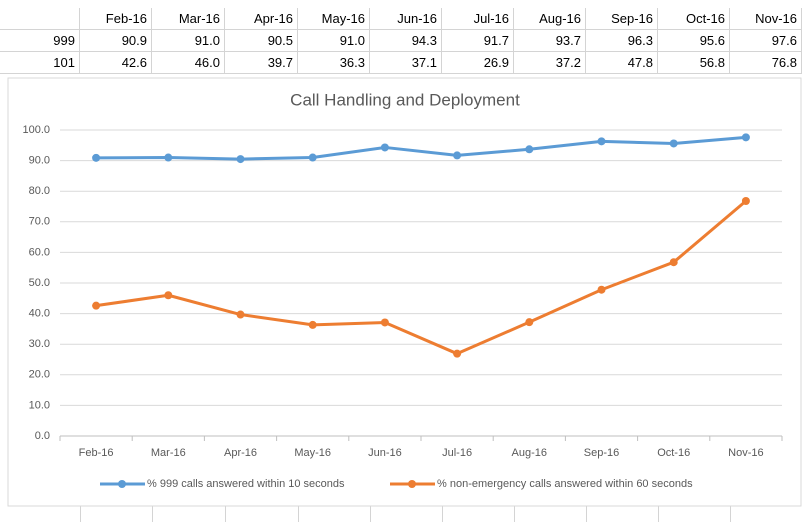 The height and width of the screenshot is (522, 802). I want to click on table-cell: 93.7, so click(550, 41).